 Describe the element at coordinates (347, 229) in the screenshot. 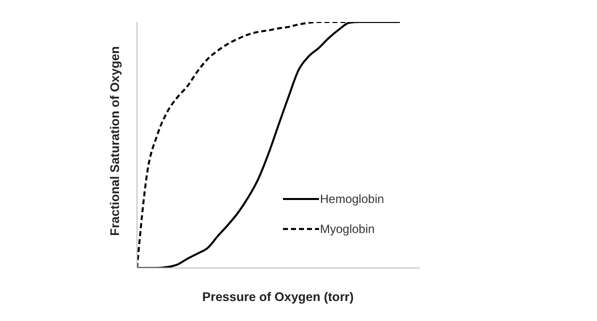

I see `legend-label: Myoglobin` at that location.